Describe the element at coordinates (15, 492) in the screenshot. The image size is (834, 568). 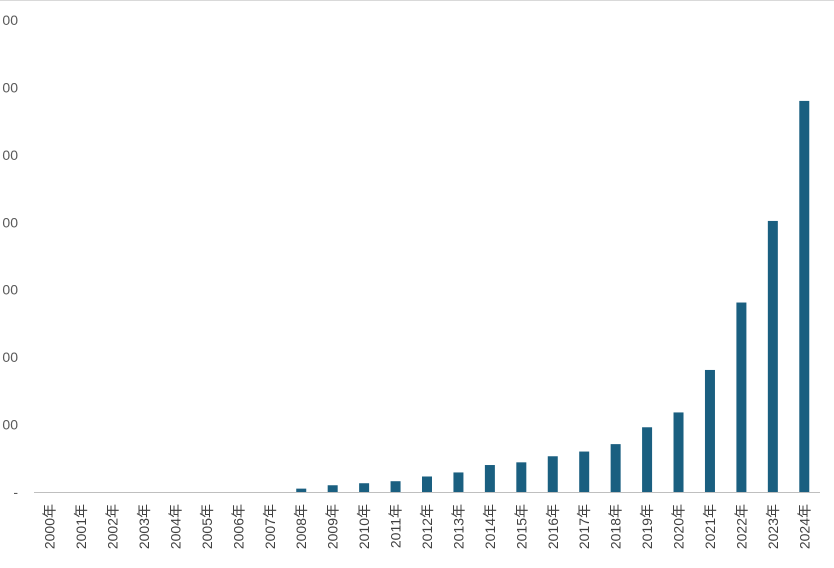
I see `y-tick-label: -` at that location.